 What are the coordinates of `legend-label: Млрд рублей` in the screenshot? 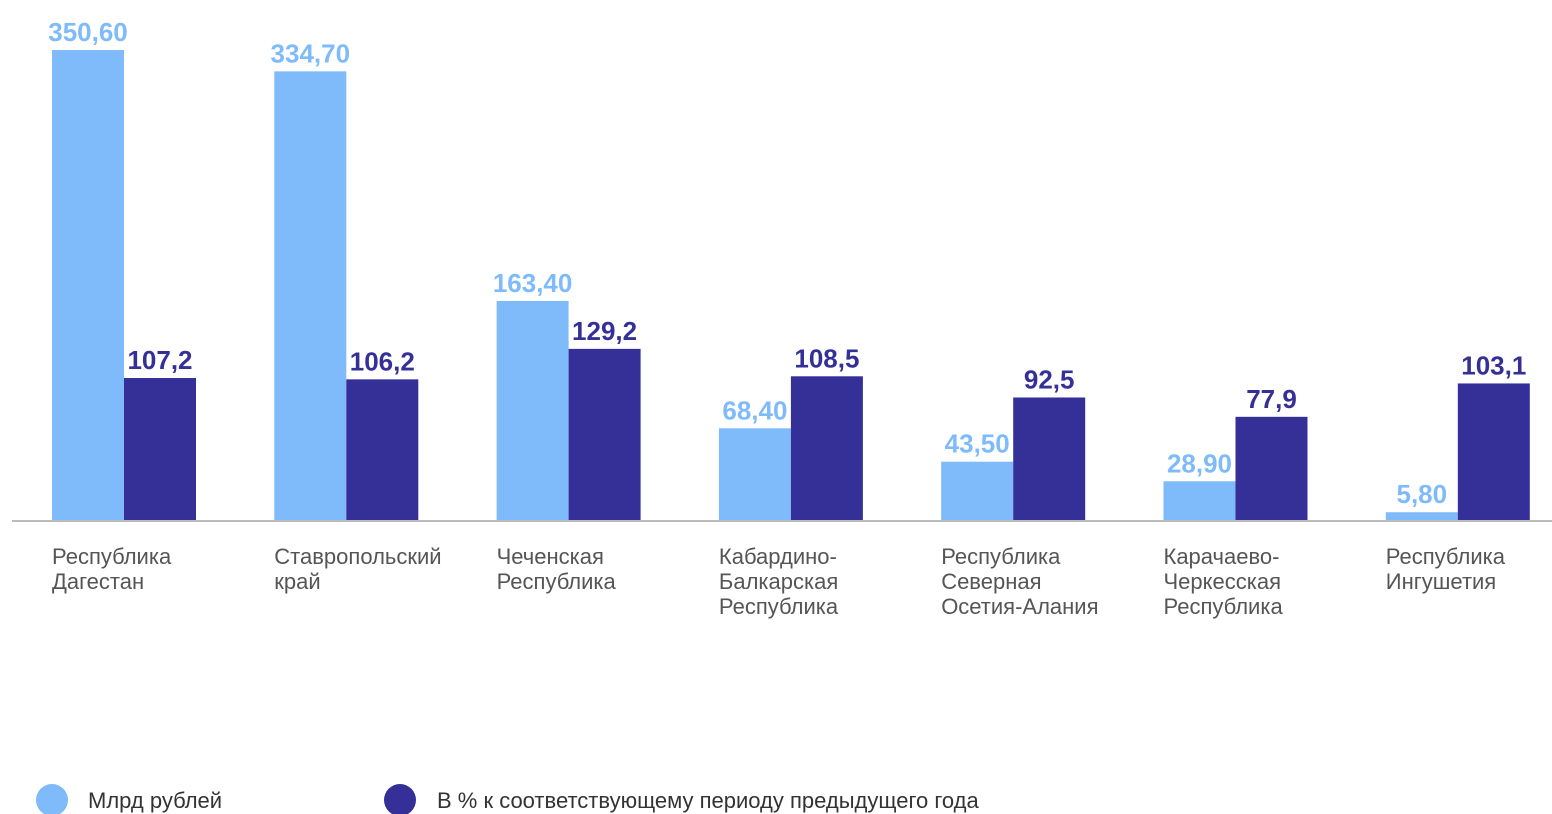 It's located at (155, 800).